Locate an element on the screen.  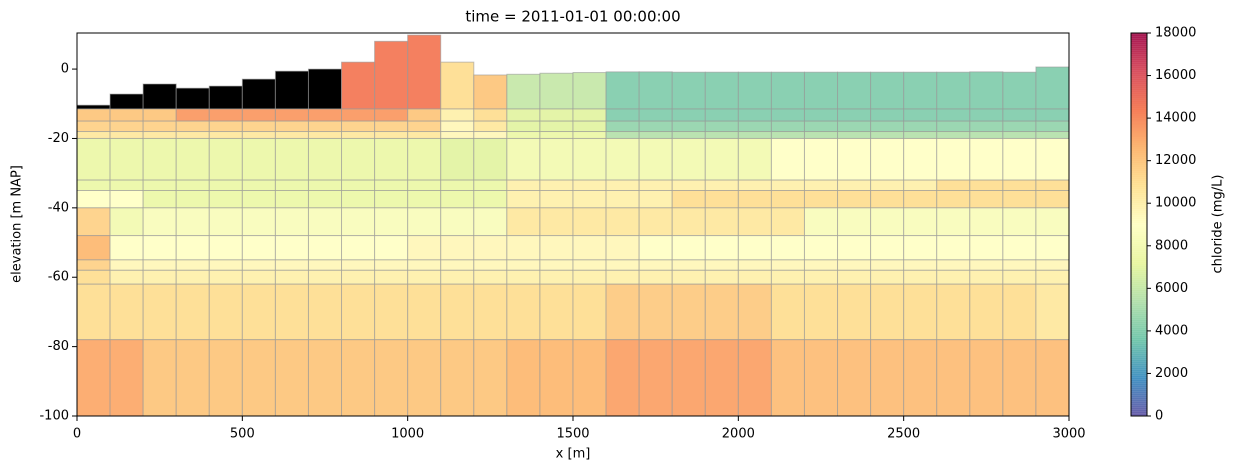
x-tick-label: 500 is located at coordinates (242, 434).